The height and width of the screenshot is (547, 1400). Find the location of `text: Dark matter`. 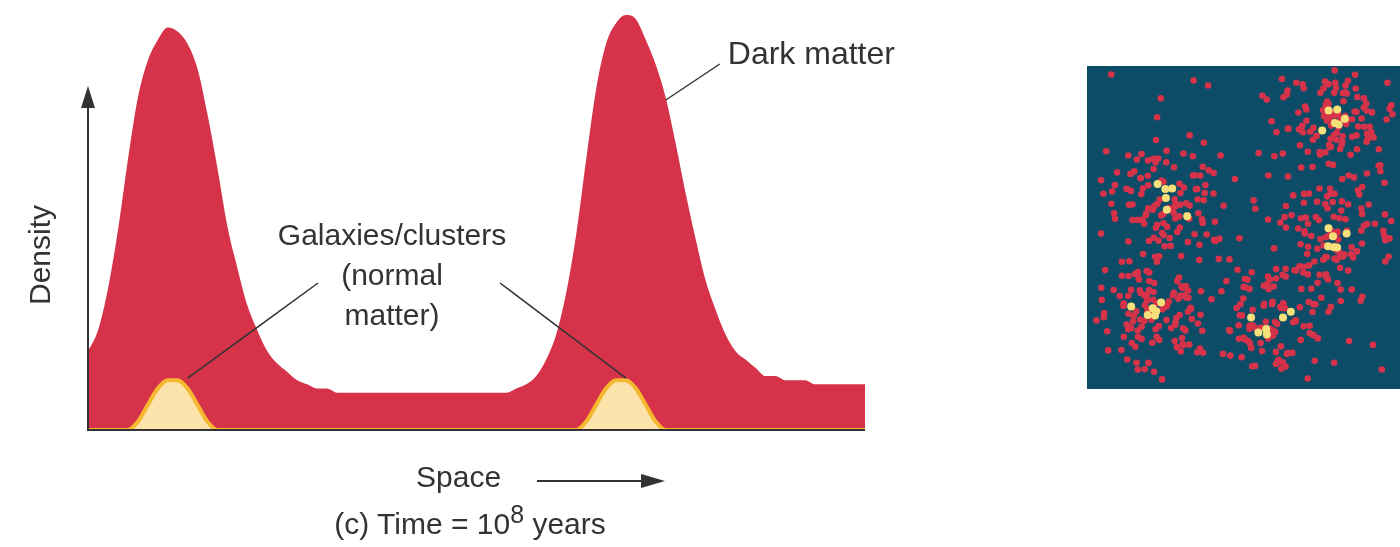

text: Dark matter is located at coordinates (811, 52).